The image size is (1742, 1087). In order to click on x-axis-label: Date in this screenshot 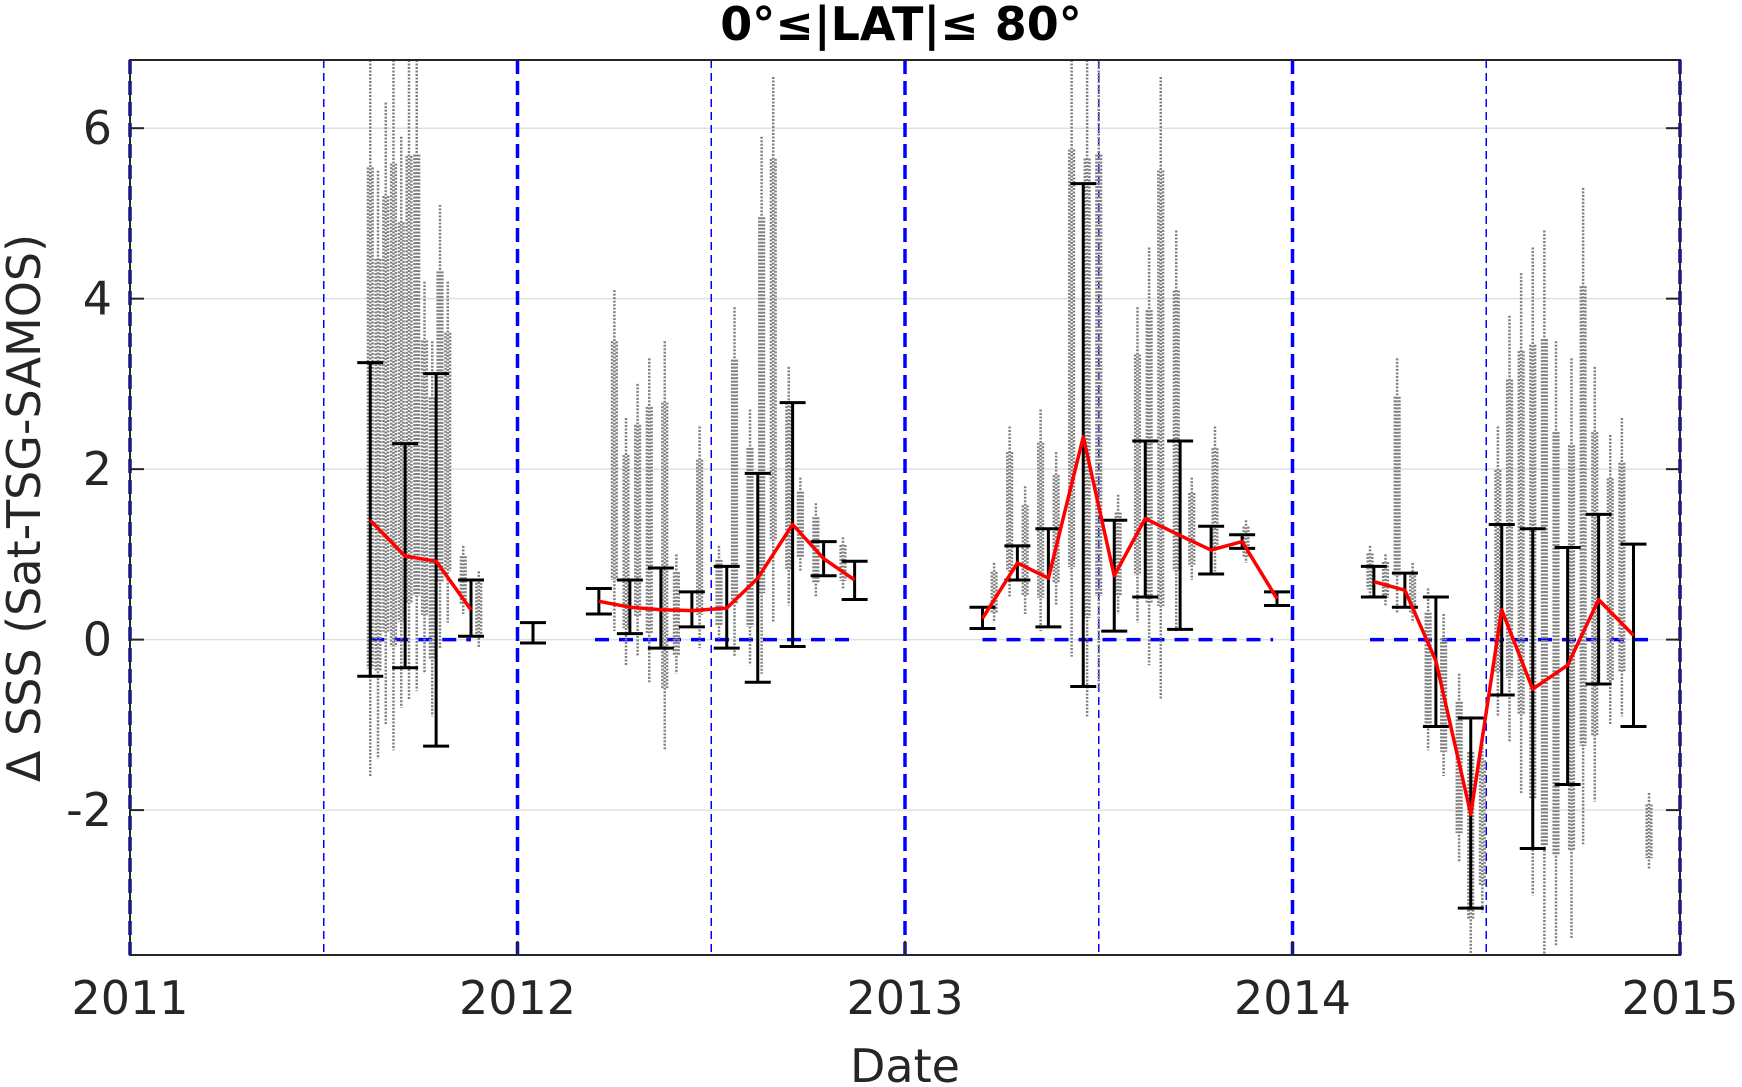, I will do `click(905, 1063)`.